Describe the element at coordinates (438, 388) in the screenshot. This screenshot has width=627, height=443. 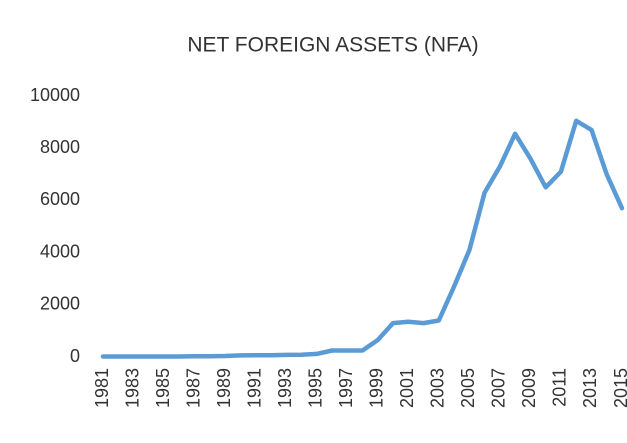
I see `x-tick-label: 2003` at that location.